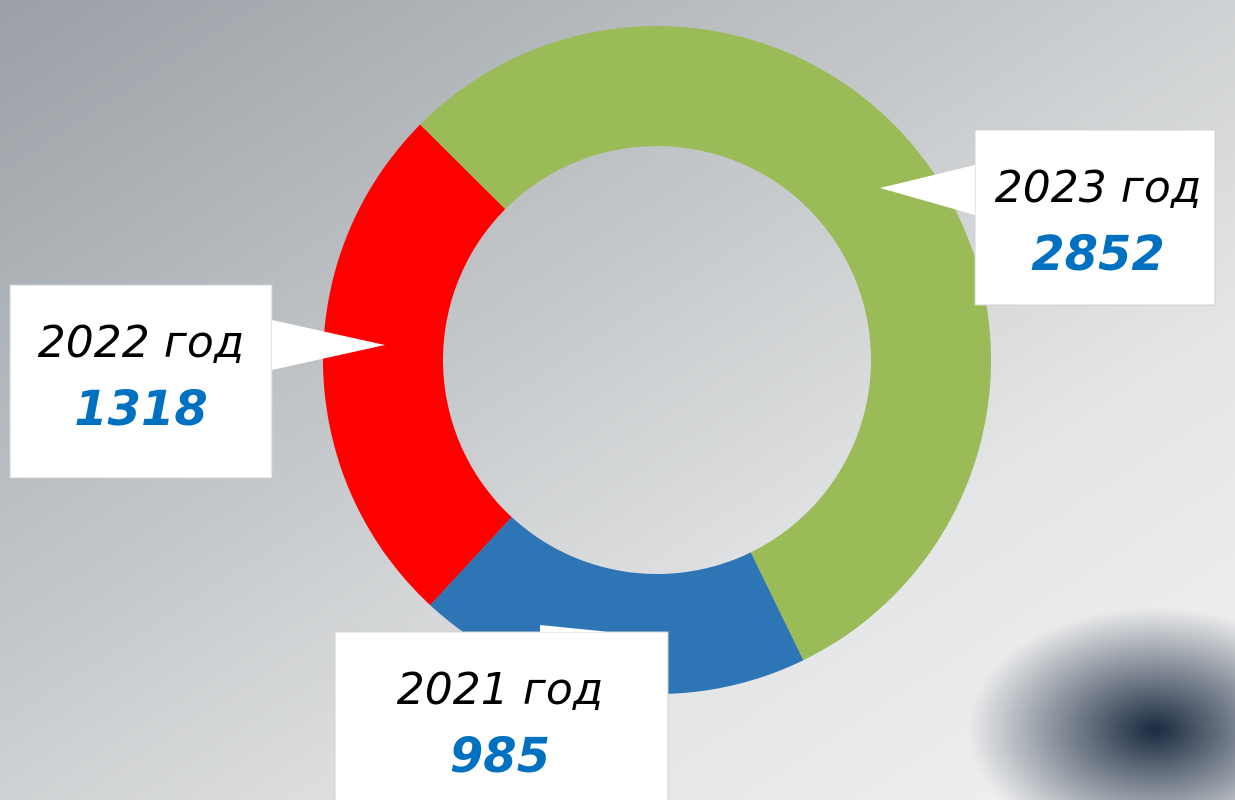 The width and height of the screenshot is (1235, 800). I want to click on value-label: 1318, so click(141, 409).